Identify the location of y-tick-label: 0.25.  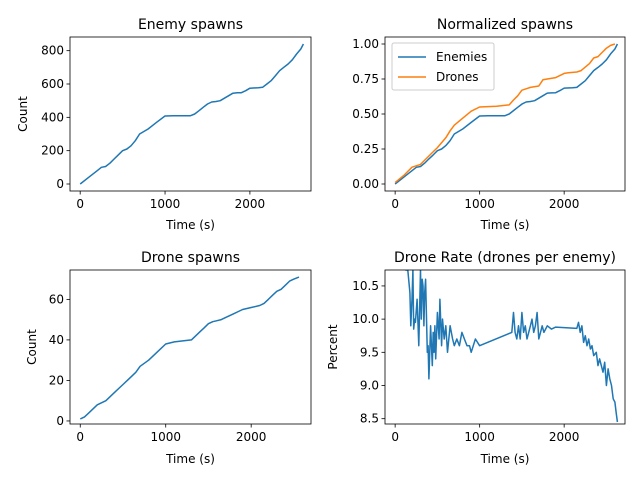
(365, 149).